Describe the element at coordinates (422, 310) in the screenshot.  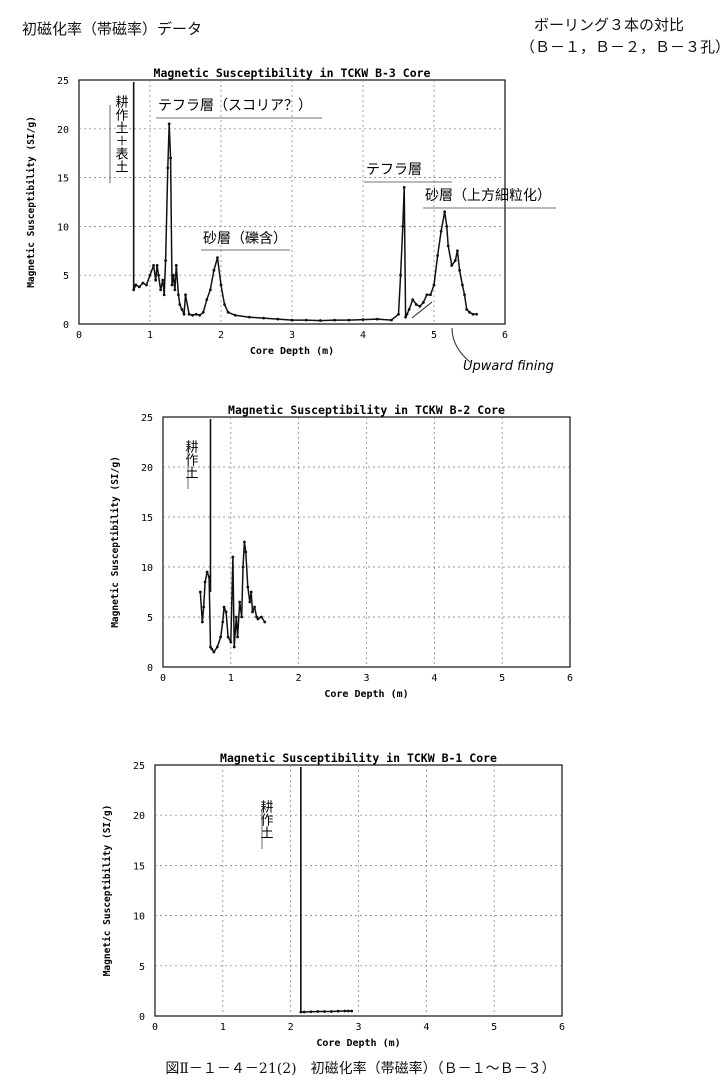
I see `upward-fining-pointer` at that location.